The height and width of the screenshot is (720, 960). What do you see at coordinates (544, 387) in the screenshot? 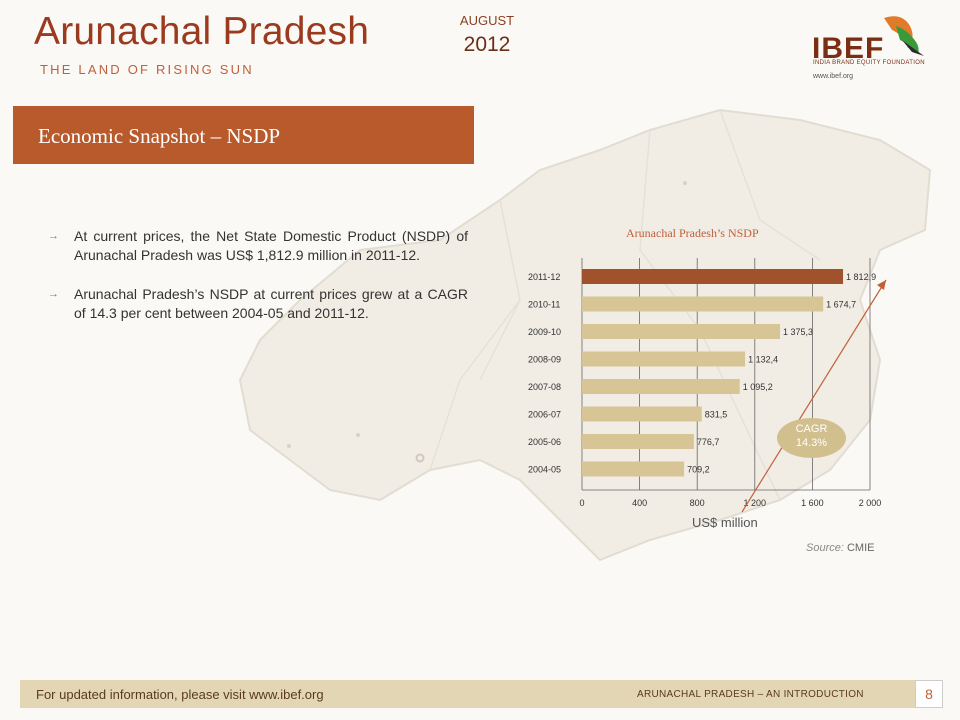
I see `y-category-label: 2007-08` at bounding box center [544, 387].